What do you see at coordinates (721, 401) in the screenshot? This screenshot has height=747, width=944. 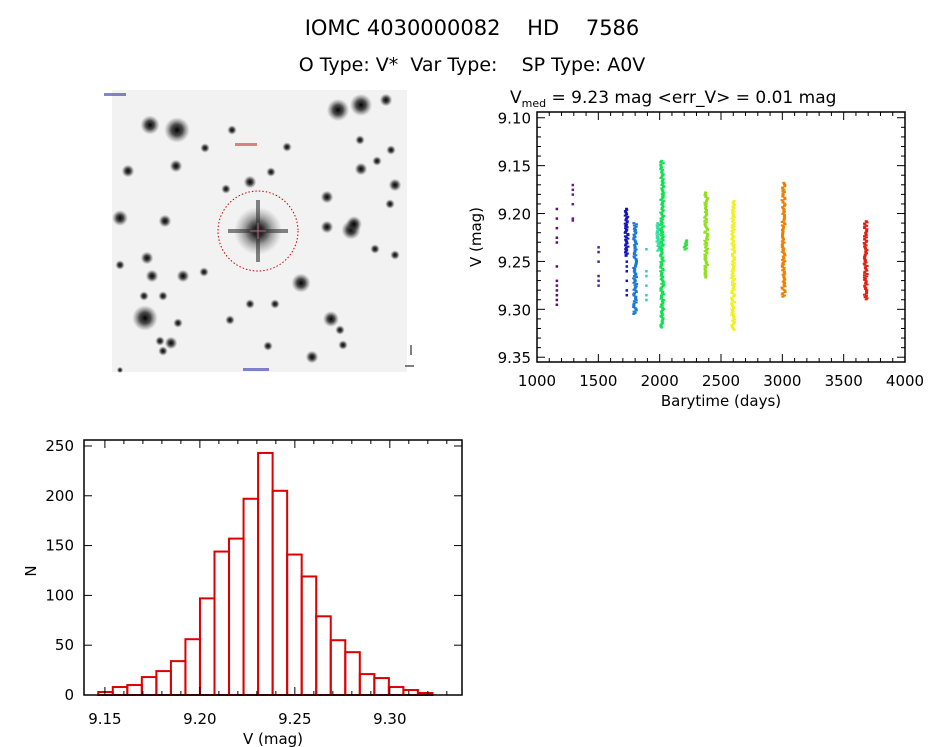 I see `x-axis-label: Barytime (days)` at bounding box center [721, 401].